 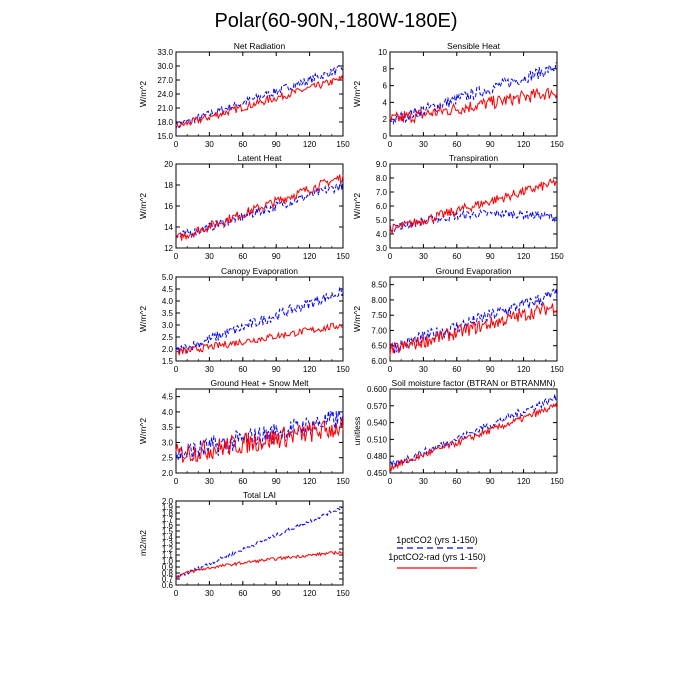 What do you see at coordinates (382, 164) in the screenshot?
I see `y-tick-label: 9.0` at bounding box center [382, 164].